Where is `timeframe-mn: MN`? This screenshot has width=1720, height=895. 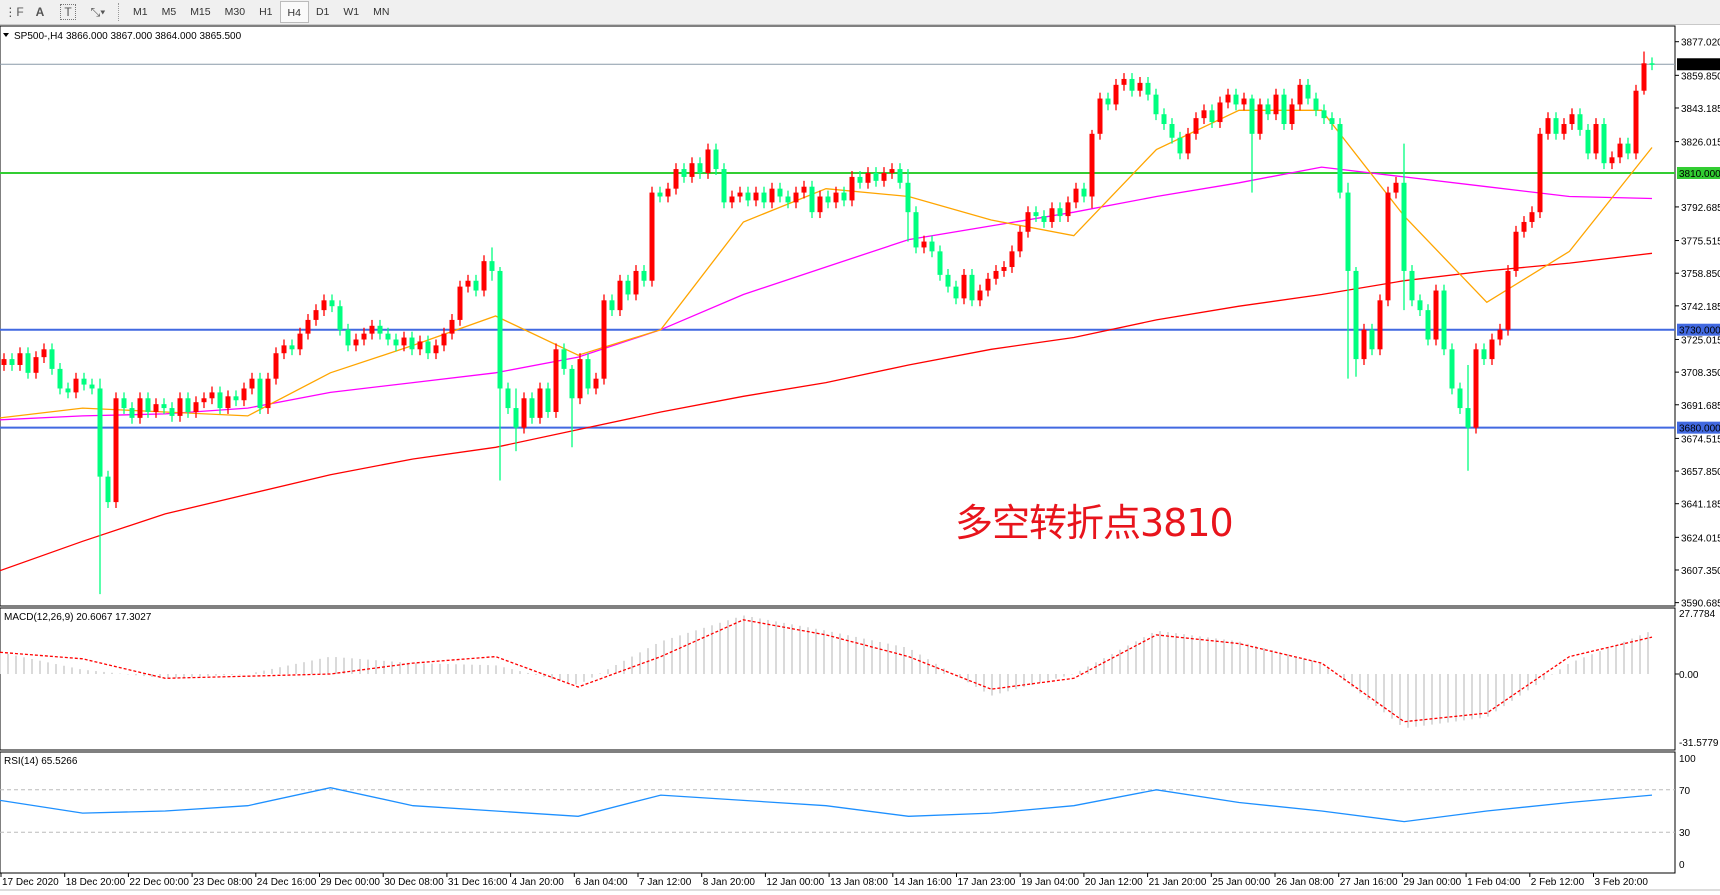
timeframe-mn: MN is located at coordinates (381, 12).